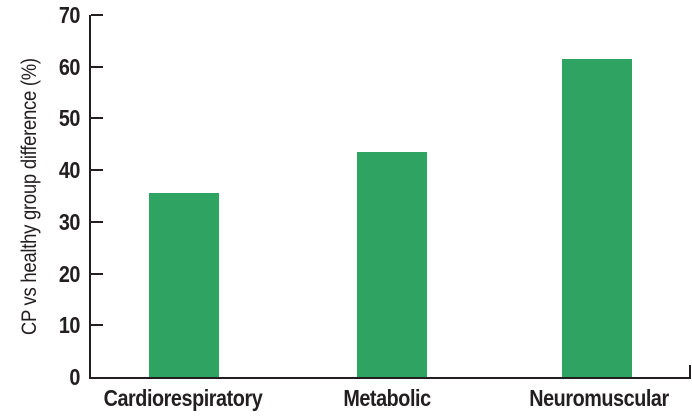 This screenshot has height=416, width=692. I want to click on bar-neuromuscular, so click(597, 218).